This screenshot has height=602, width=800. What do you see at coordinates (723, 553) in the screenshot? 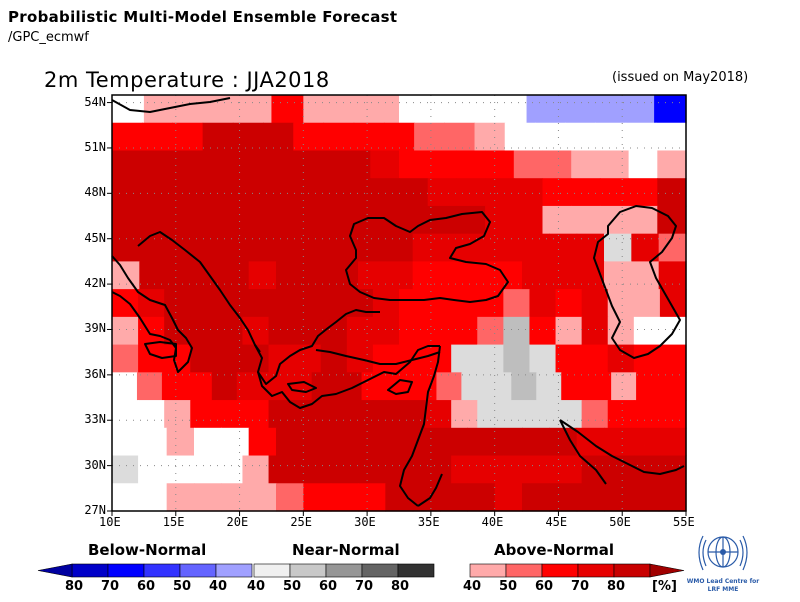
I see `wmo-emblem-icon` at bounding box center [723, 553].